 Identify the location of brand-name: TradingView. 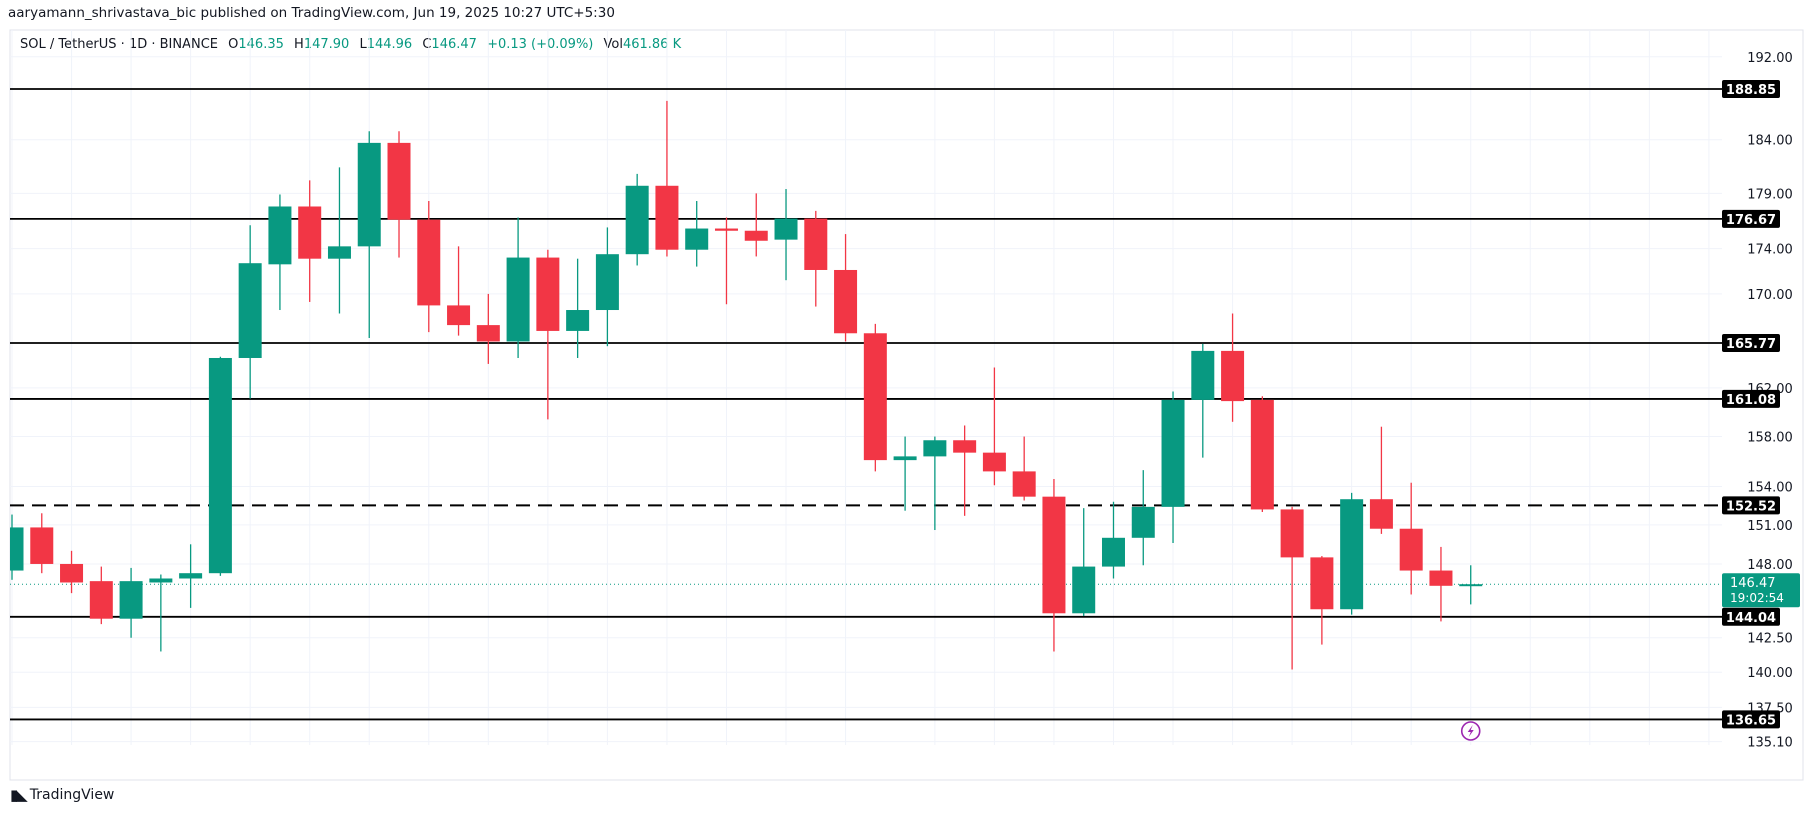
(72, 795).